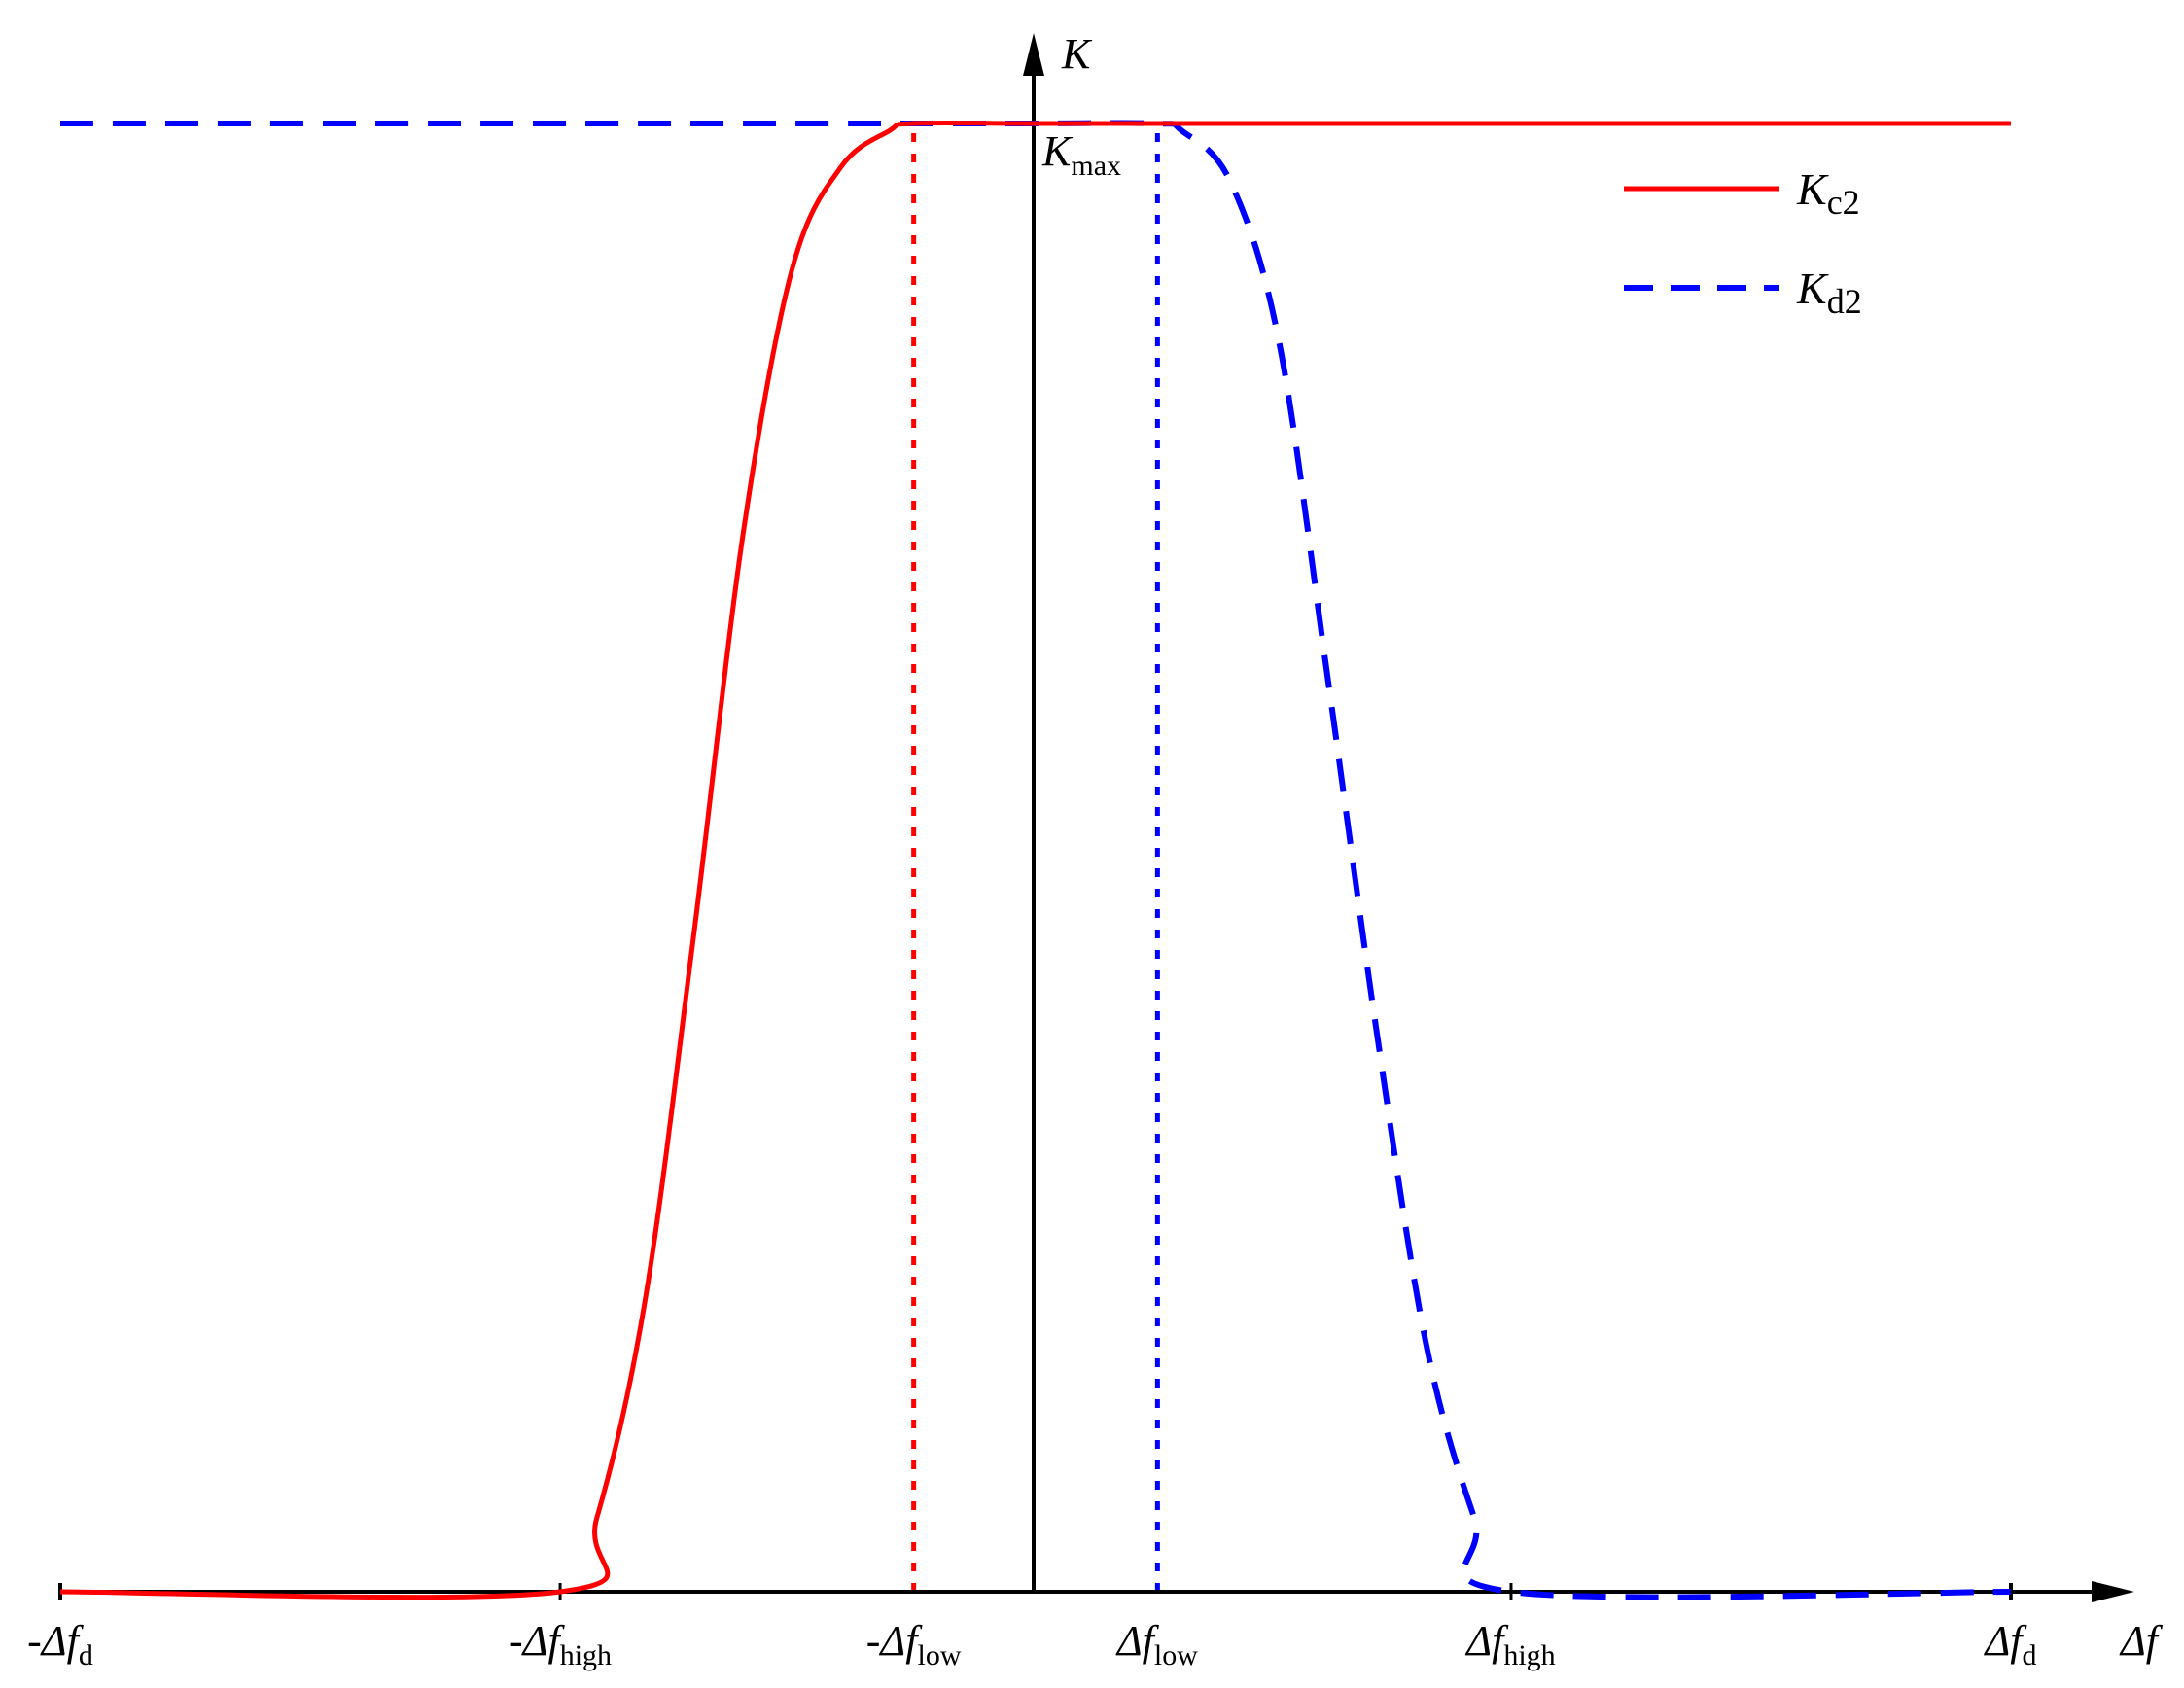  What do you see at coordinates (560, 1644) in the screenshot?
I see `x-tick-label-1: -Δfhigh` at bounding box center [560, 1644].